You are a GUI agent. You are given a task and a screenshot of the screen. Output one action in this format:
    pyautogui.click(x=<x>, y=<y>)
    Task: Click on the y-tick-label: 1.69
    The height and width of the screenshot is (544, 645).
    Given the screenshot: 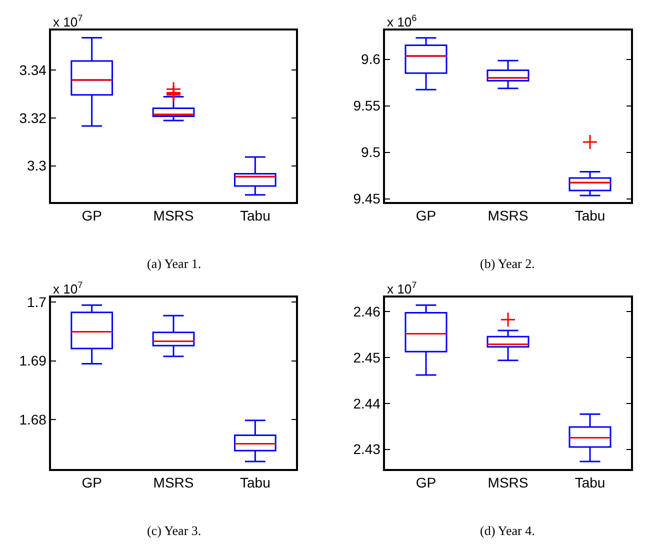 What is the action you would take?
    pyautogui.click(x=33, y=360)
    